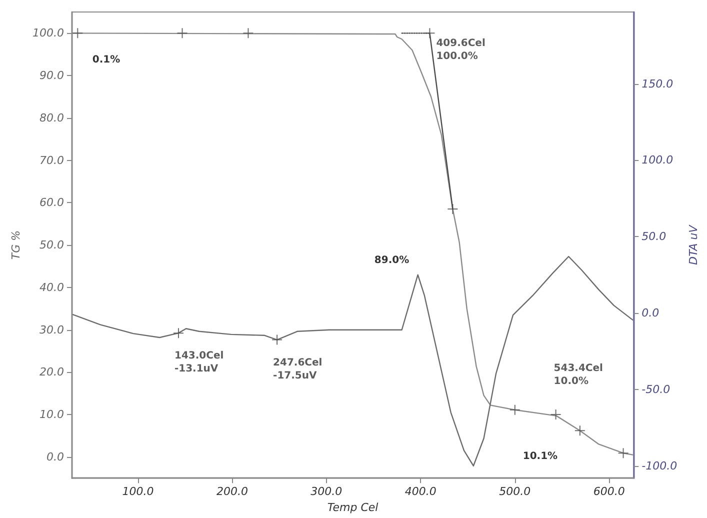 The height and width of the screenshot is (518, 707). I want to click on x-tick-label: 300.0, so click(326, 491).